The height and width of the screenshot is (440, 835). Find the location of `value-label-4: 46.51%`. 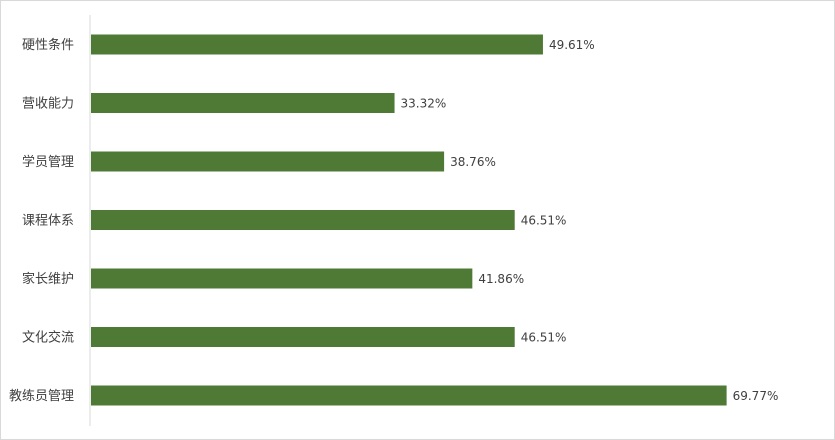

value-label-4: 46.51% is located at coordinates (544, 221).